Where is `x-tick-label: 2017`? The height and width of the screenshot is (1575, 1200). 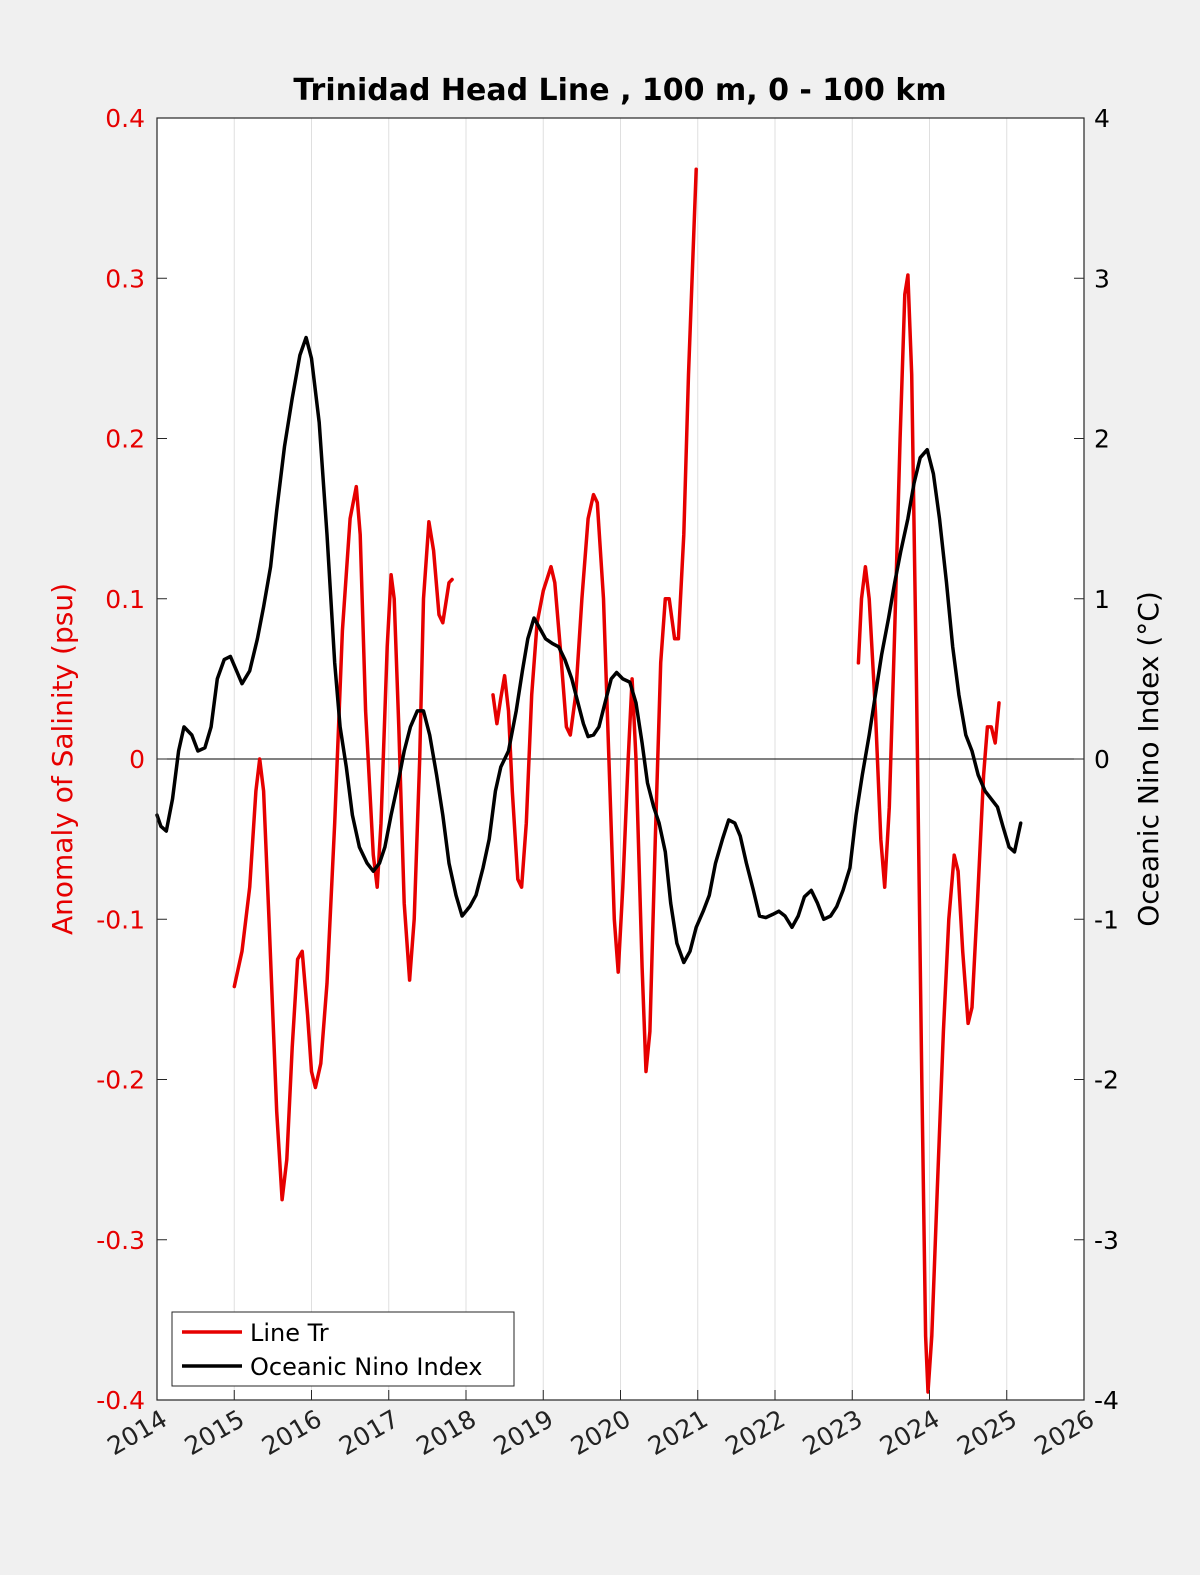 x-tick-label: 2017 is located at coordinates (369, 1432).